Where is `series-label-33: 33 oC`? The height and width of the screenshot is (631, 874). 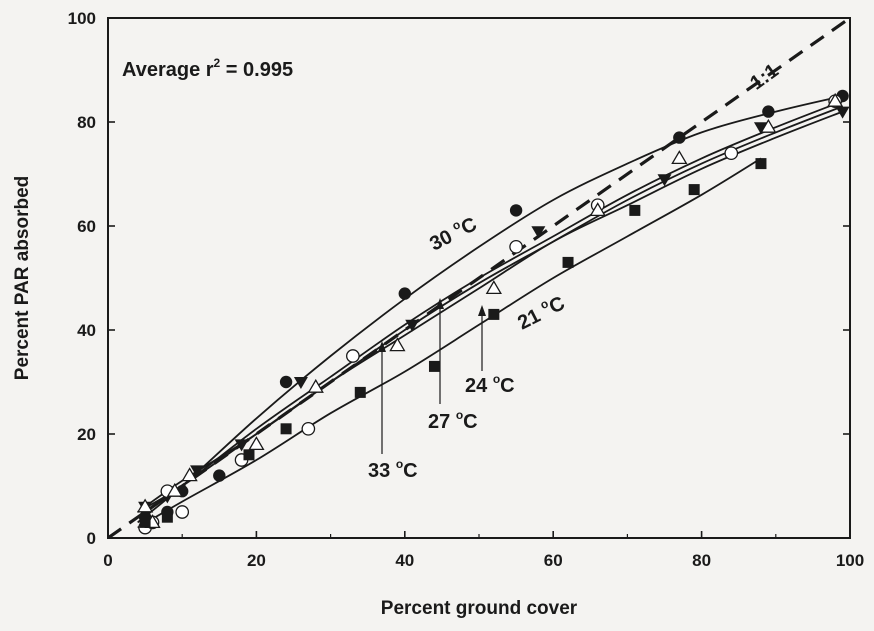 series-label-33: 33 oC is located at coordinates (393, 411).